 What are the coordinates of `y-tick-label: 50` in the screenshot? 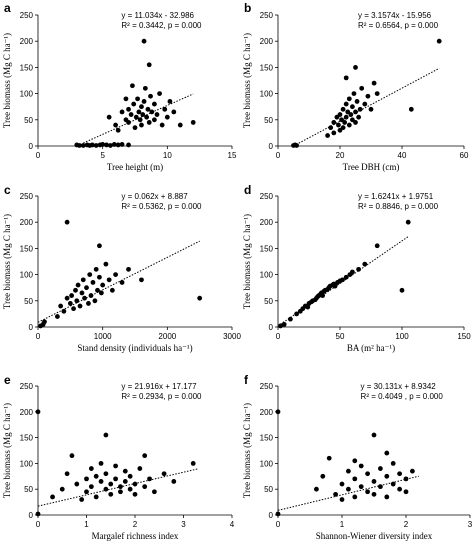 It's located at (28, 301).